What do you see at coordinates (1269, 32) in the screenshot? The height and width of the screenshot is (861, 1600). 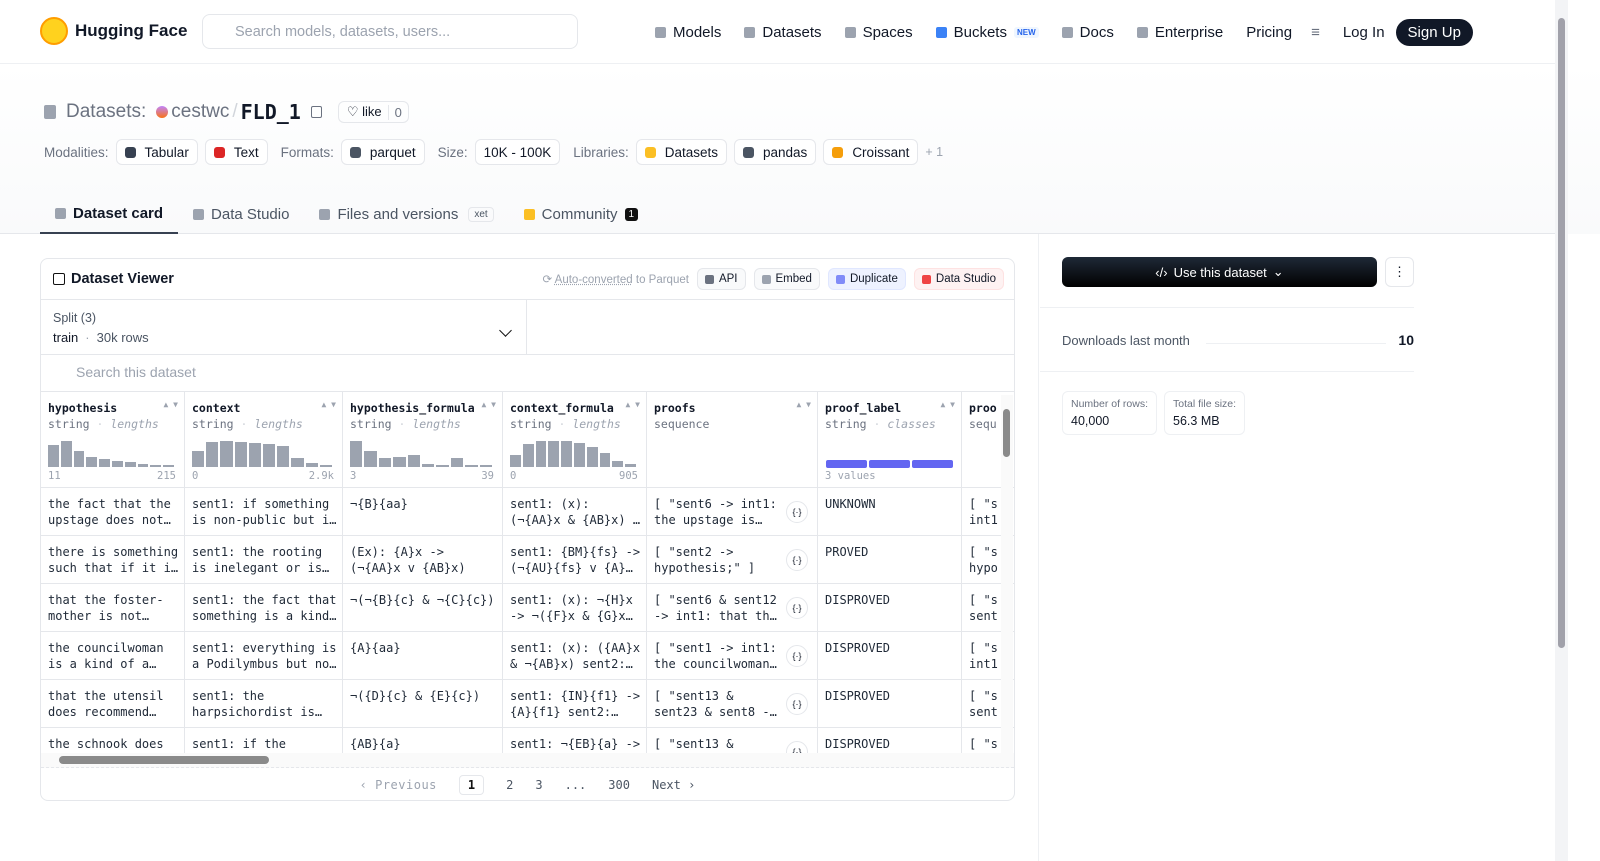 I see `nav-link: Pricing` at bounding box center [1269, 32].